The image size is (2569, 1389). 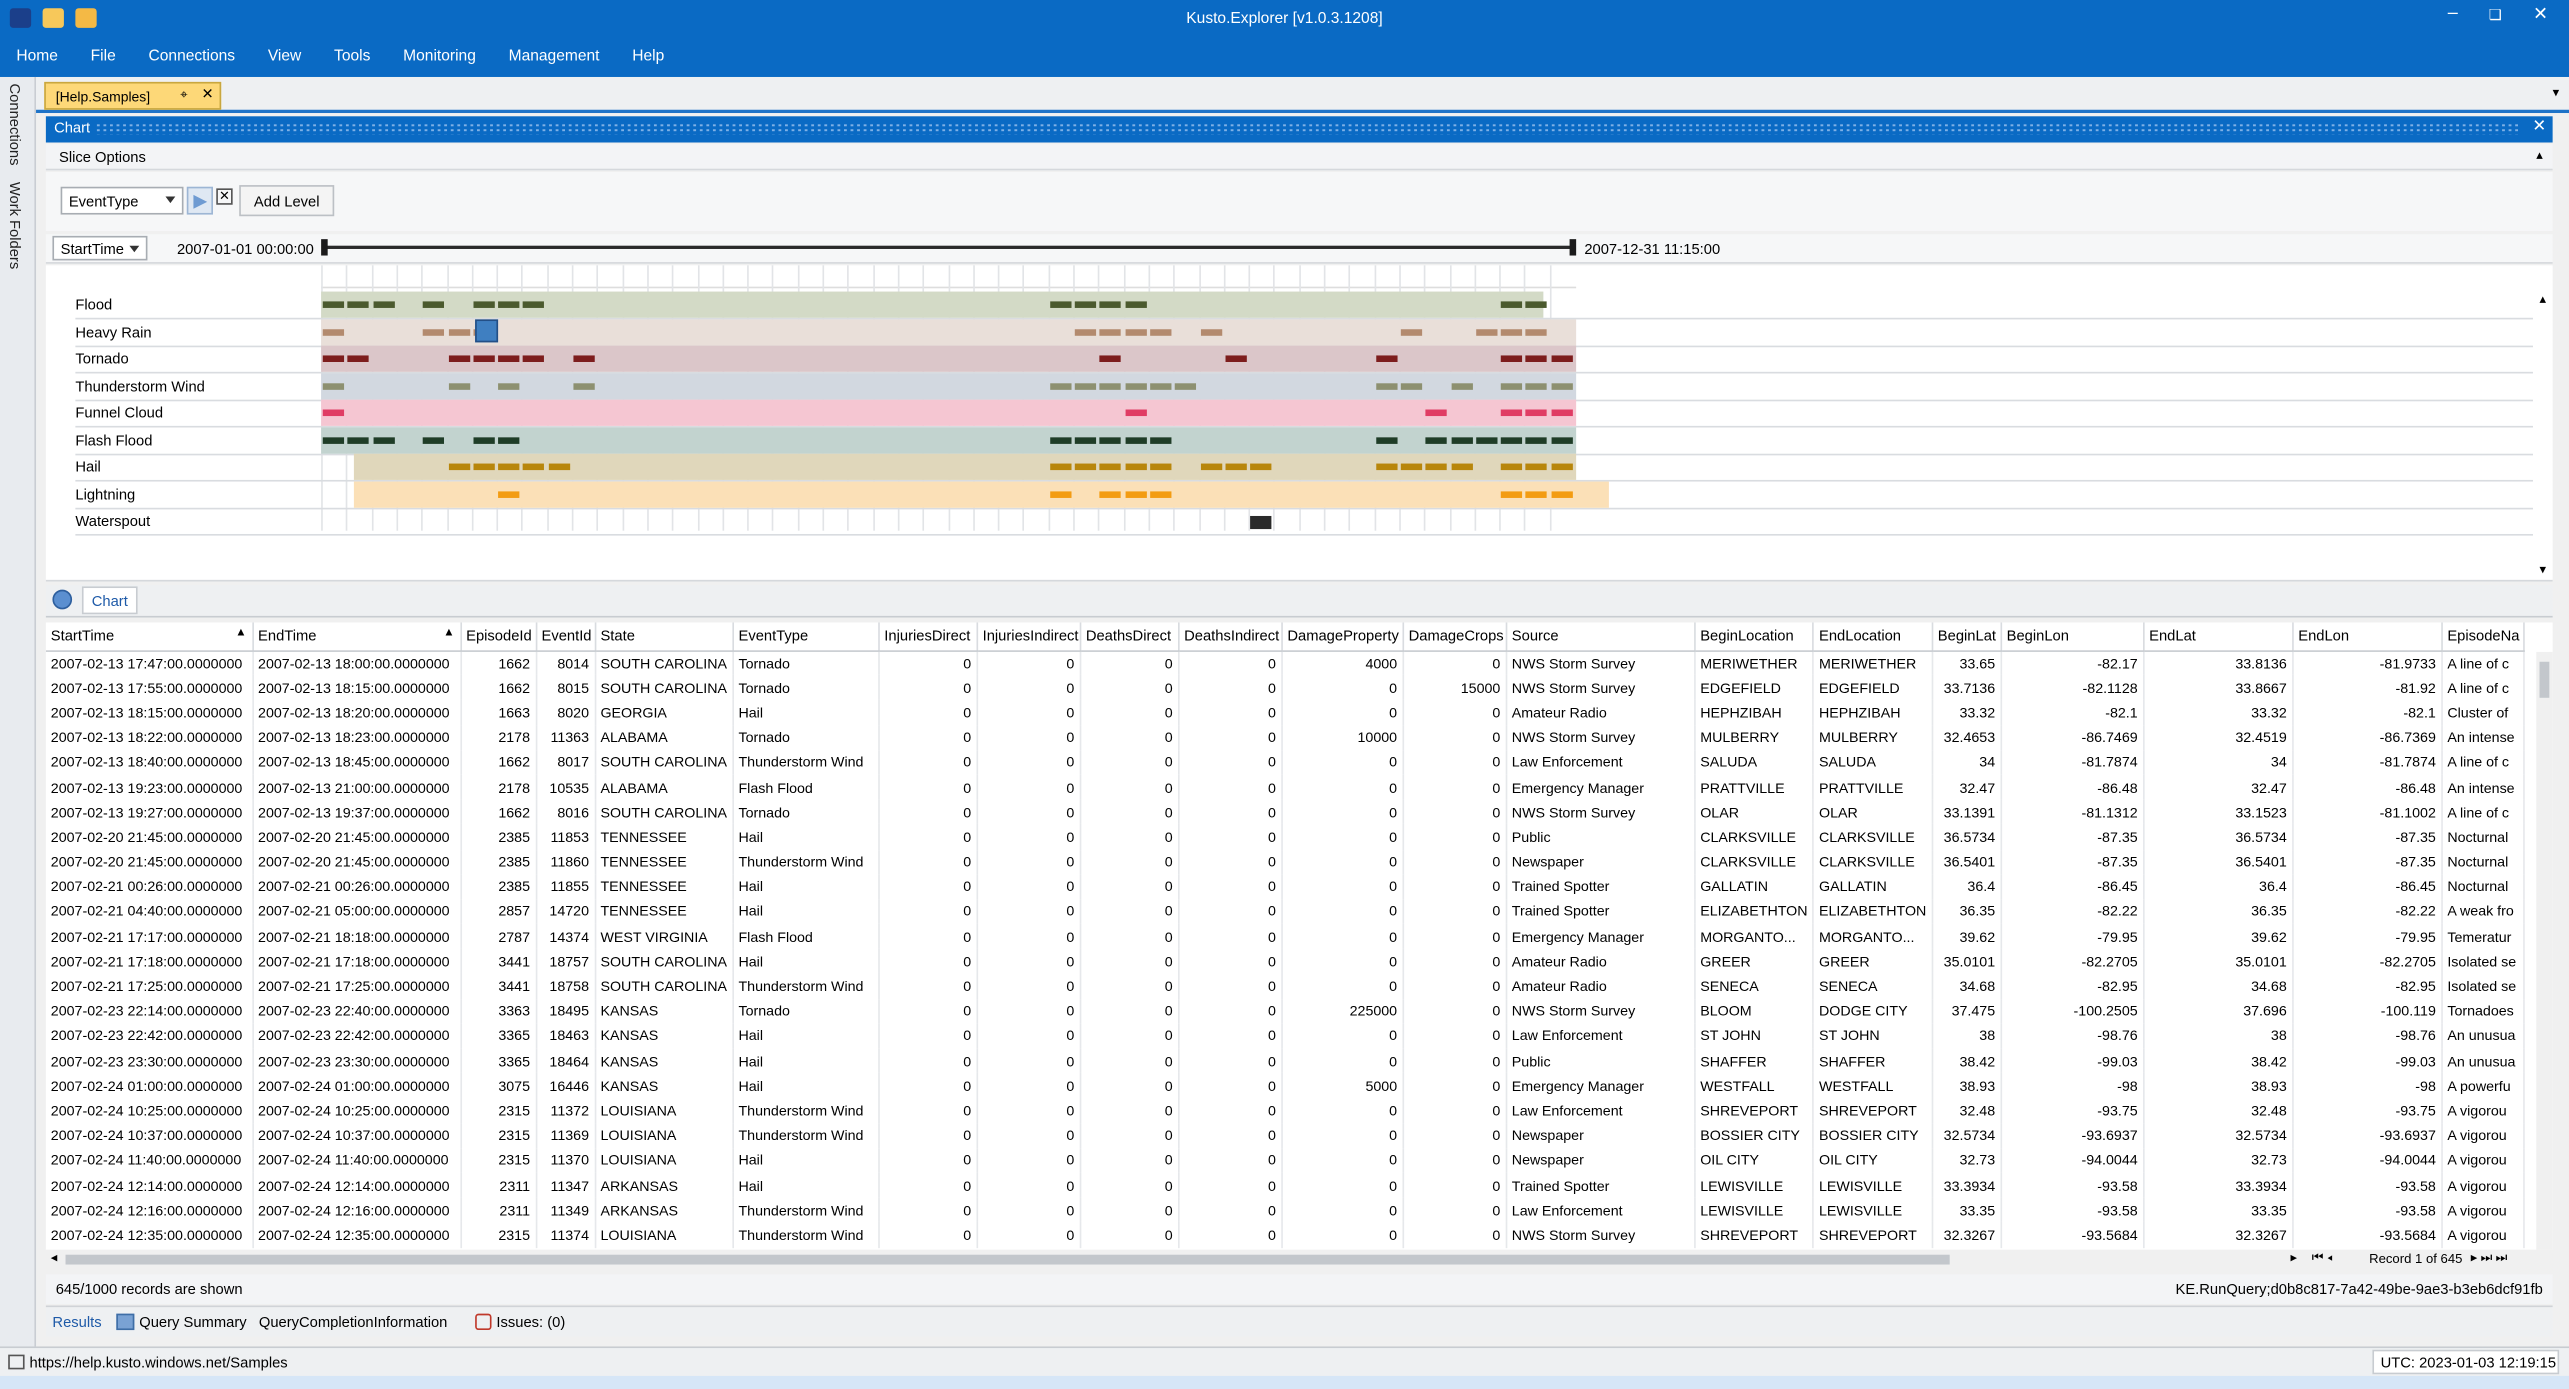 What do you see at coordinates (1754, 862) in the screenshot?
I see `table-cell: CLARKSVILLE` at bounding box center [1754, 862].